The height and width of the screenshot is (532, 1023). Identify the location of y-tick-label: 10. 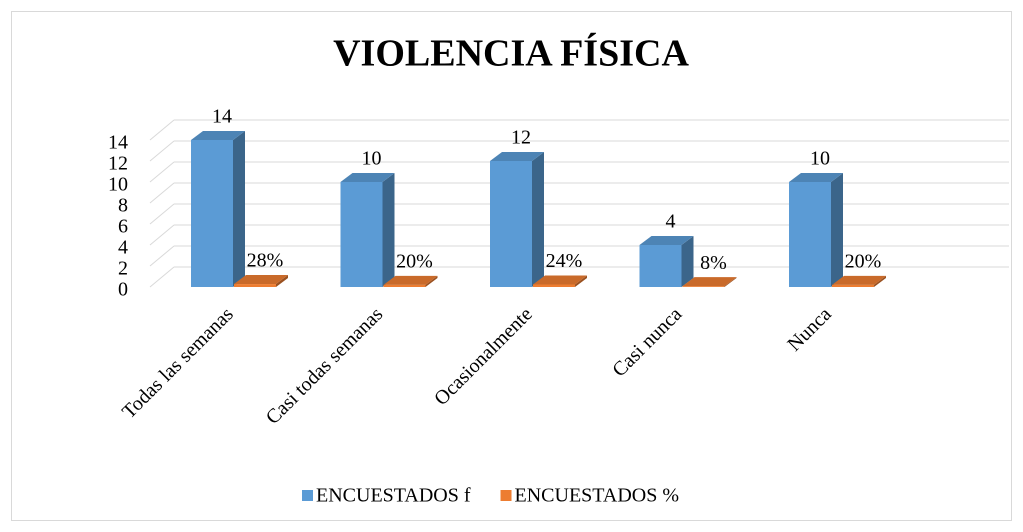
(118, 185).